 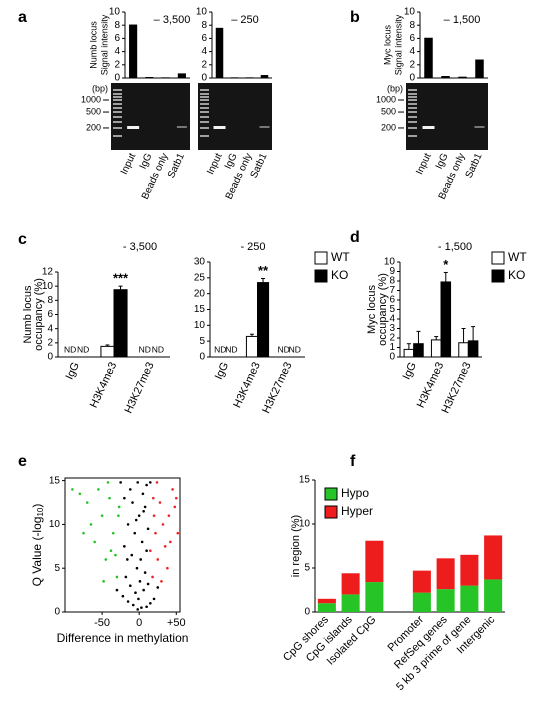 What do you see at coordinates (357, 511) in the screenshot?
I see `legend-label: Hyper` at bounding box center [357, 511].